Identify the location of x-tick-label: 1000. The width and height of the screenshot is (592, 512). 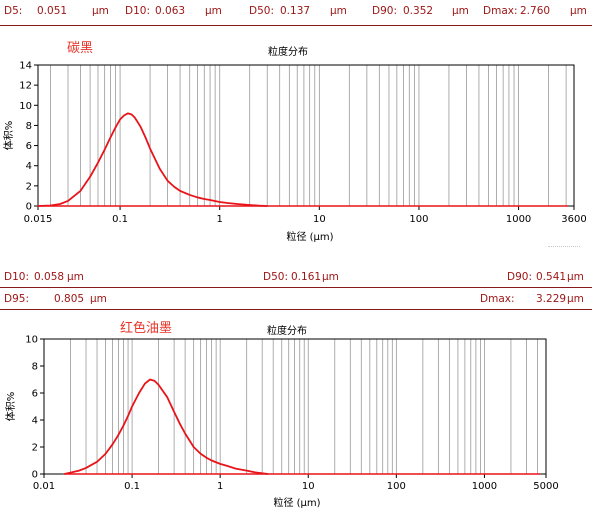
(518, 219).